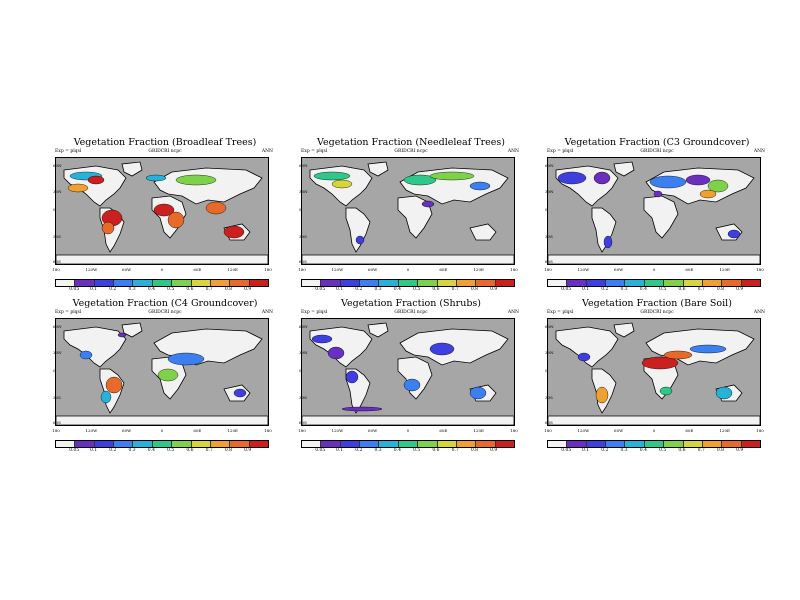 Image resolution: width=800 pixels, height=600 pixels. Describe the element at coordinates (151, 289) in the screenshot. I see `colorbar-label: 0.4` at that location.